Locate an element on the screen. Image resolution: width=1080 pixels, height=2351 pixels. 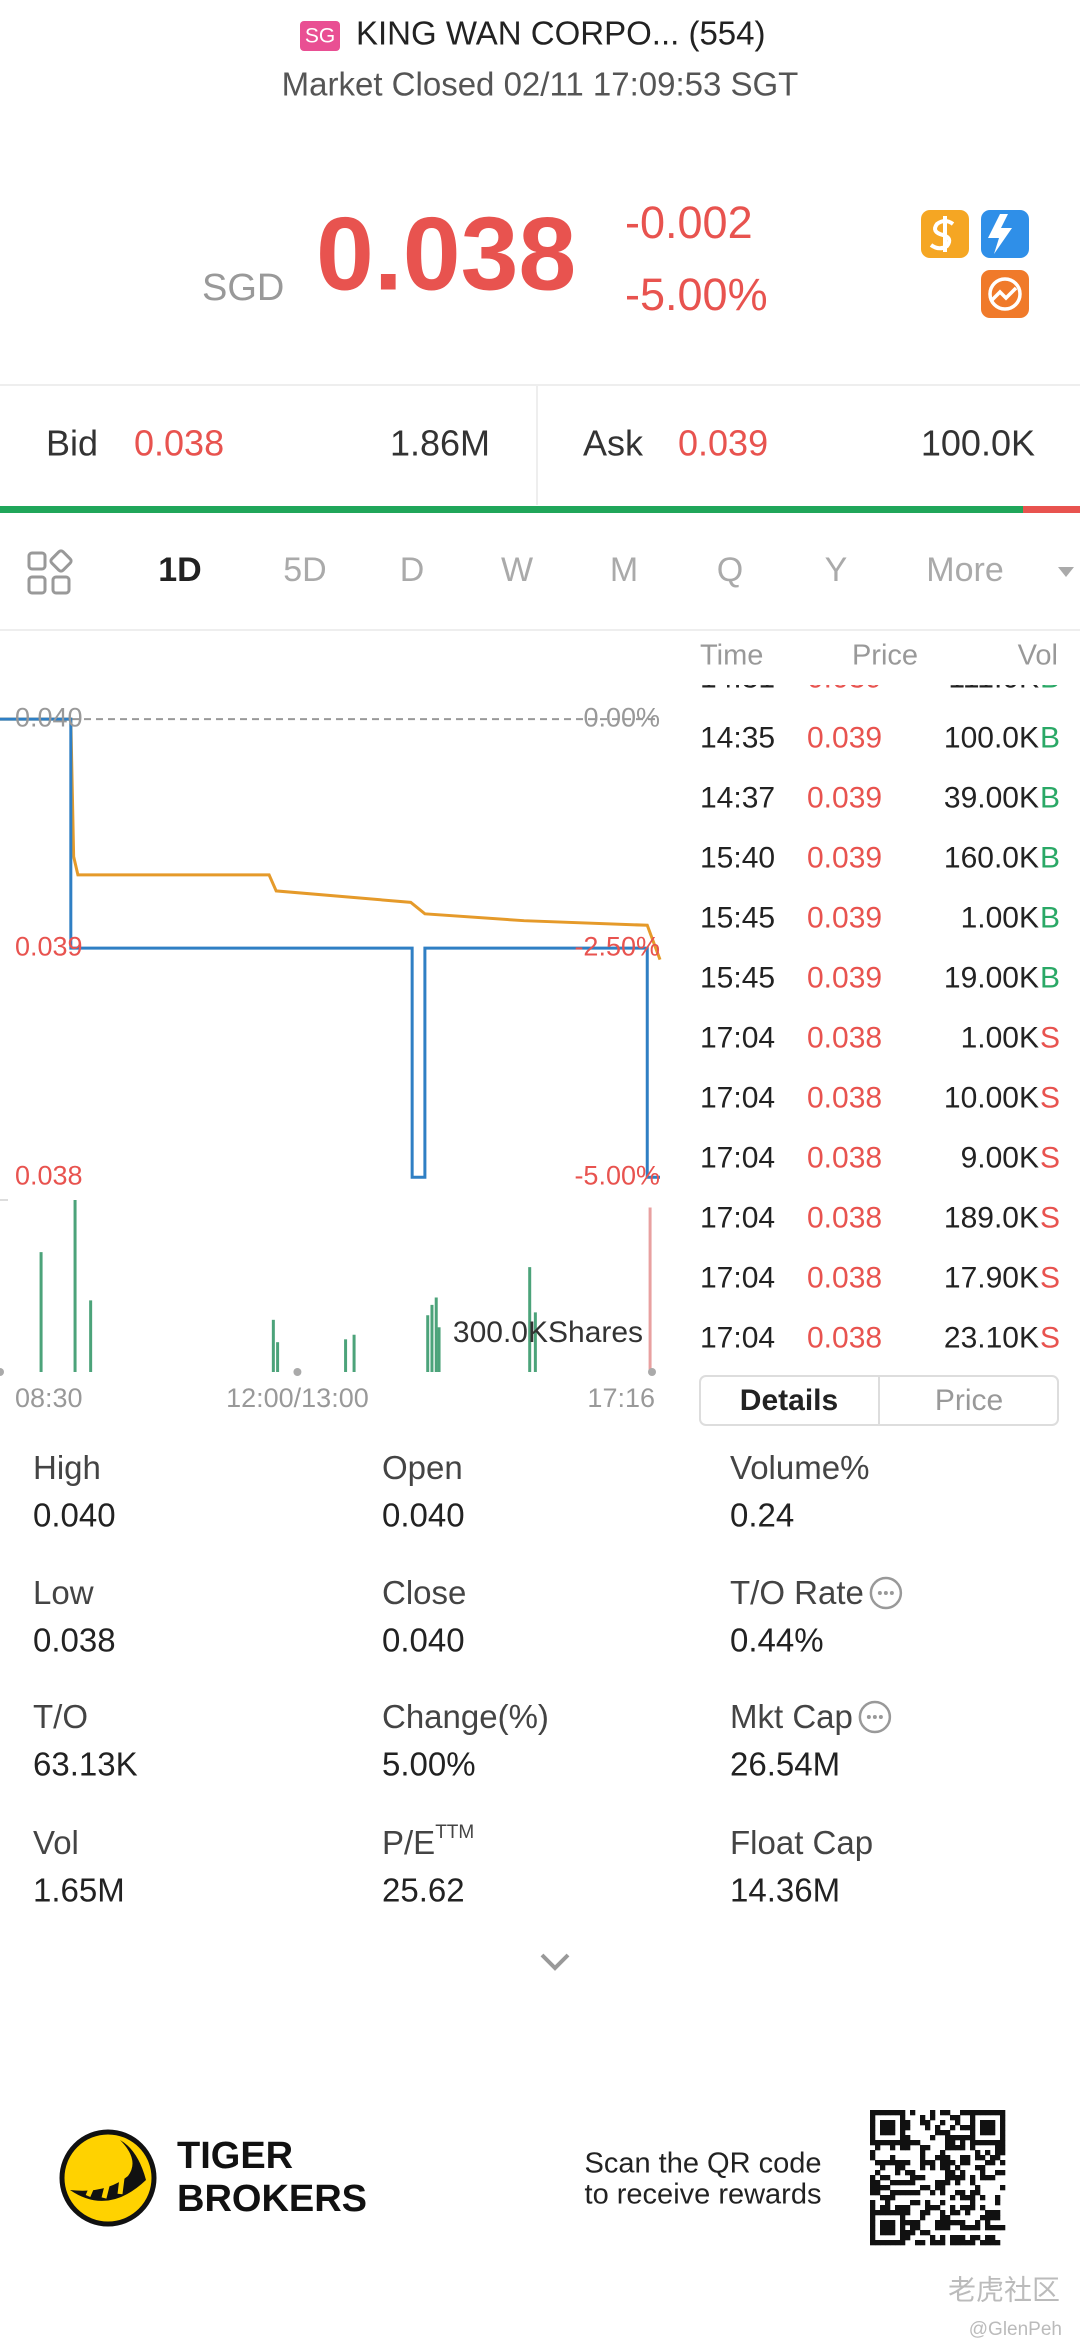
period-tab: M is located at coordinates (624, 570).